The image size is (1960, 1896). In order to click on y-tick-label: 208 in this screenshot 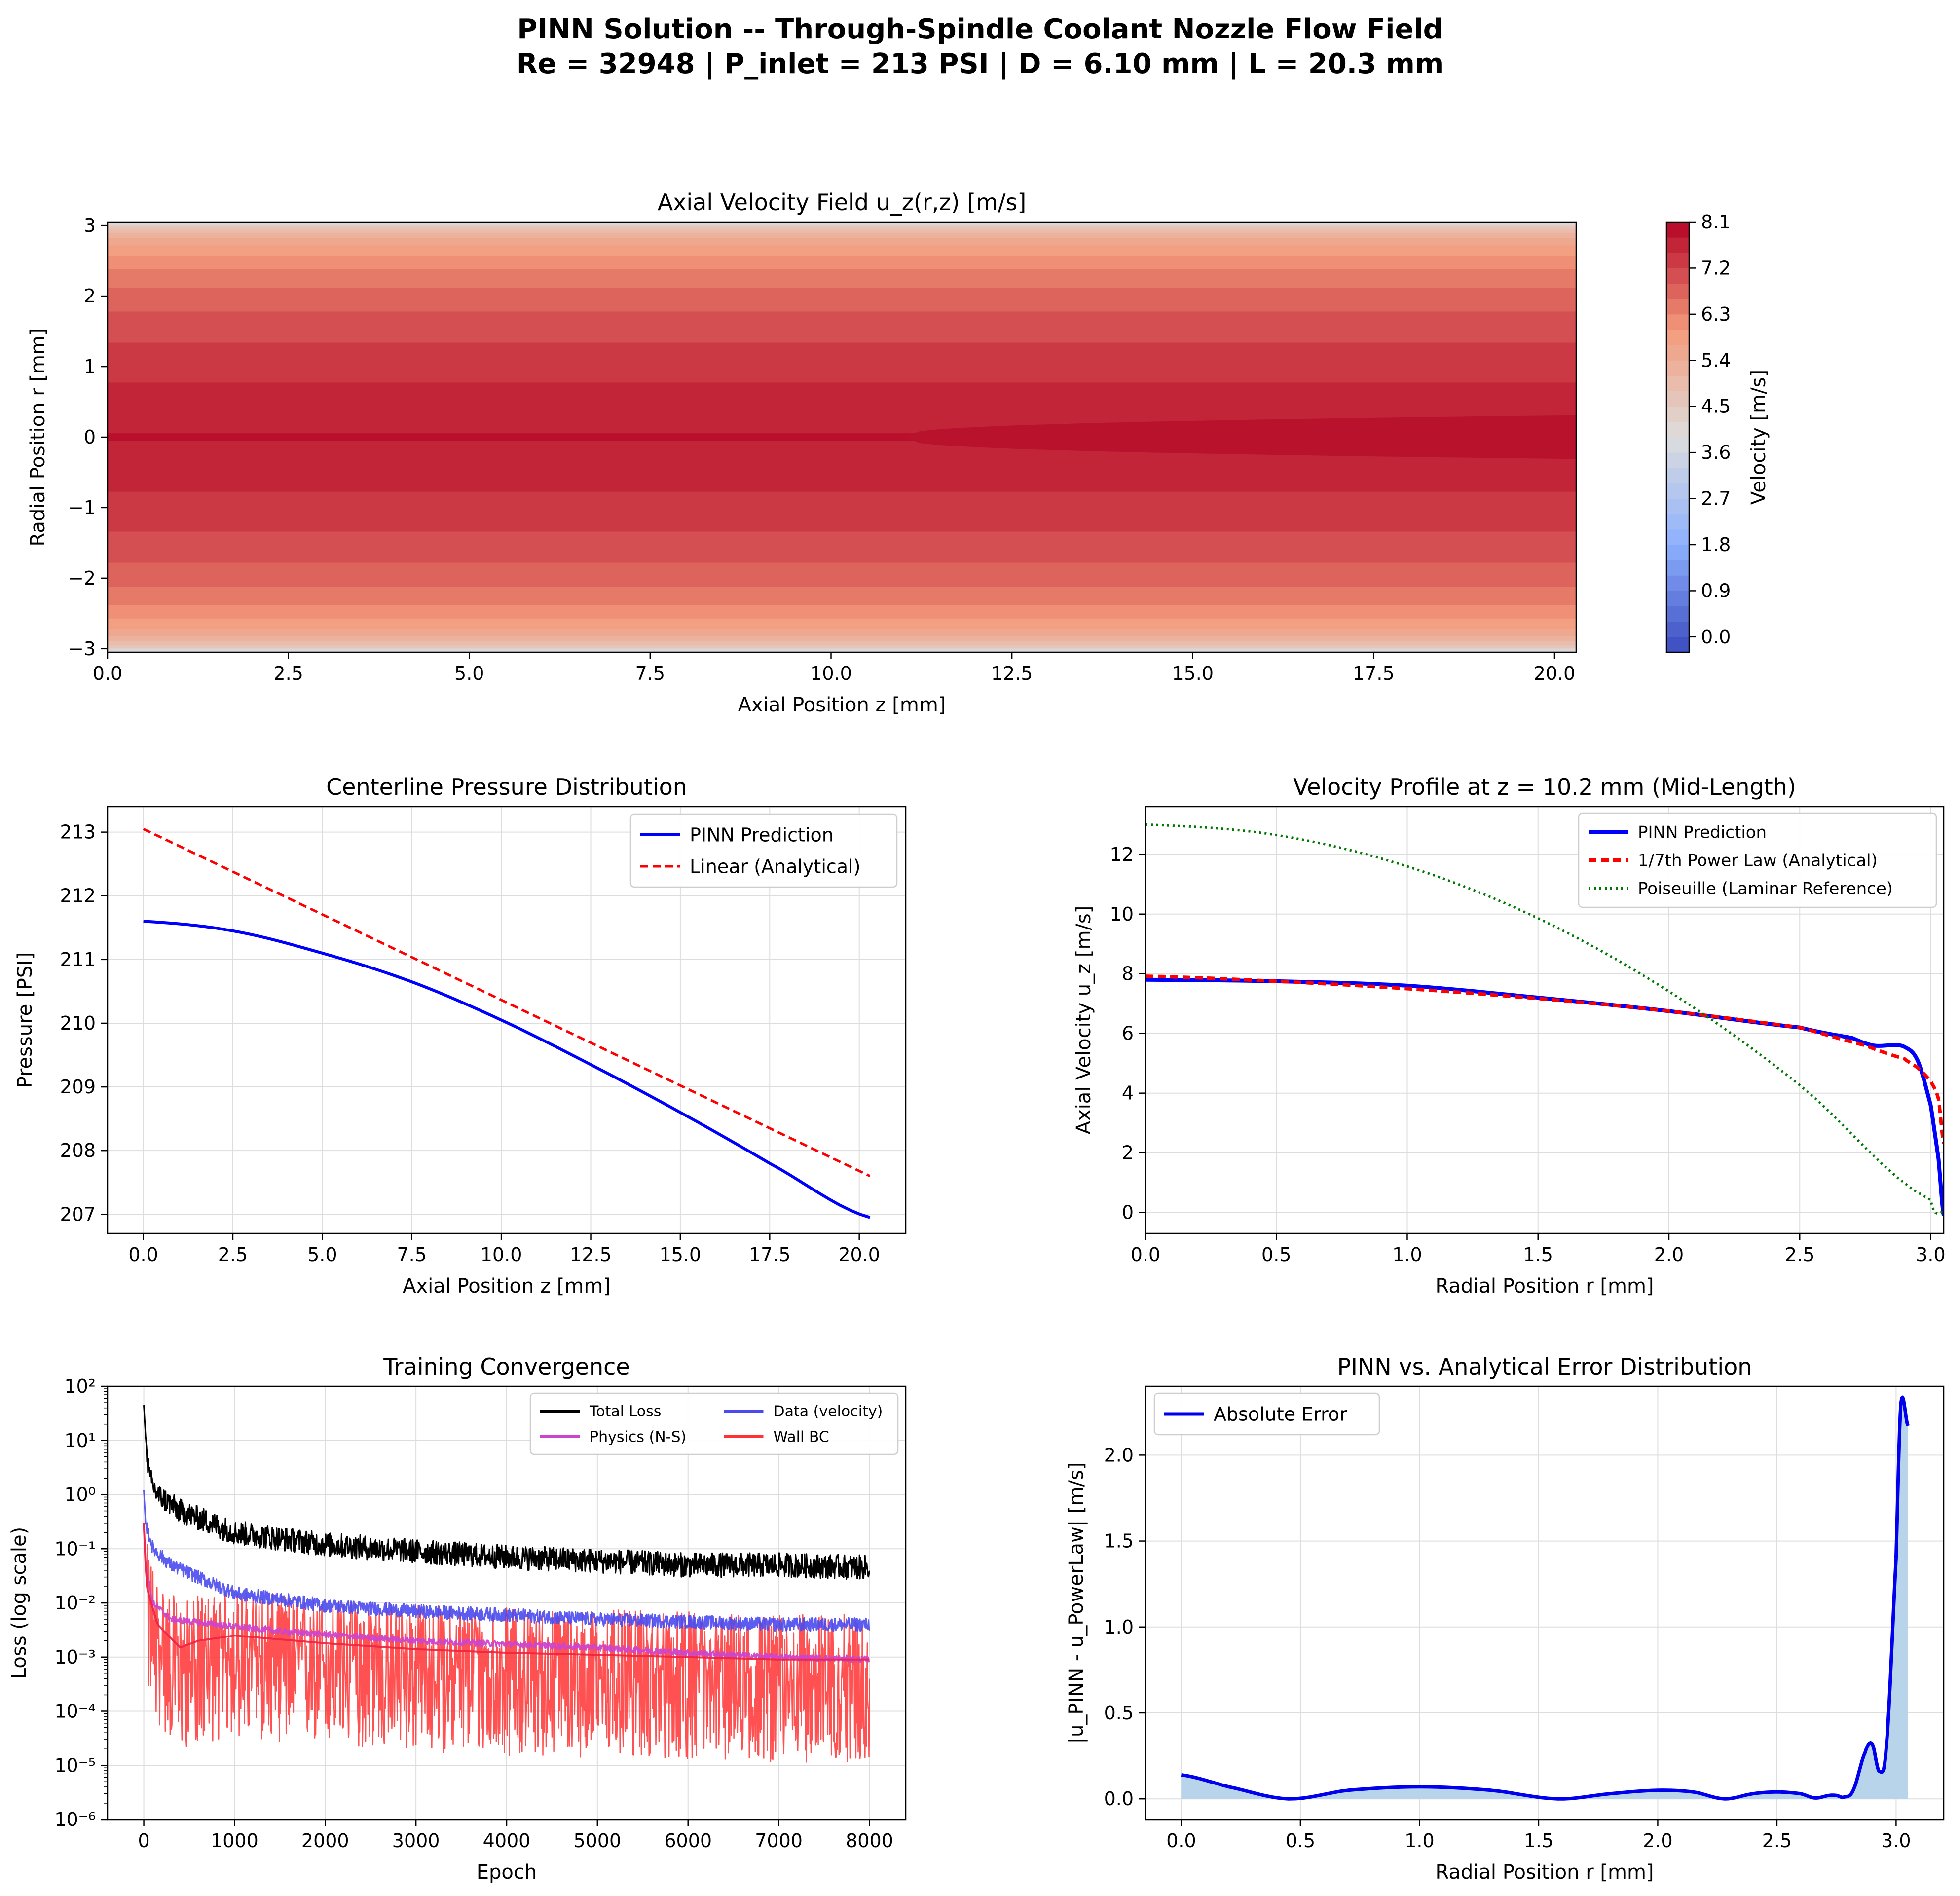, I will do `click(78, 1150)`.